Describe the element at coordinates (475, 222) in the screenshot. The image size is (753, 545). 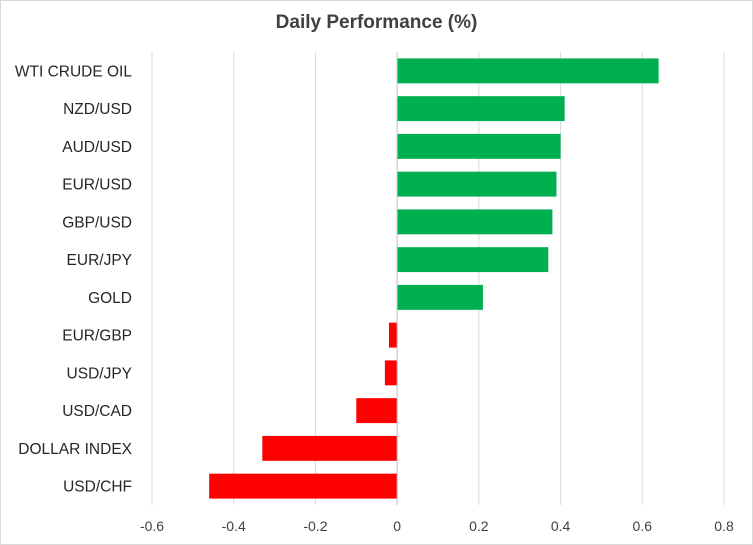
I see `bar-gbp-usd` at that location.